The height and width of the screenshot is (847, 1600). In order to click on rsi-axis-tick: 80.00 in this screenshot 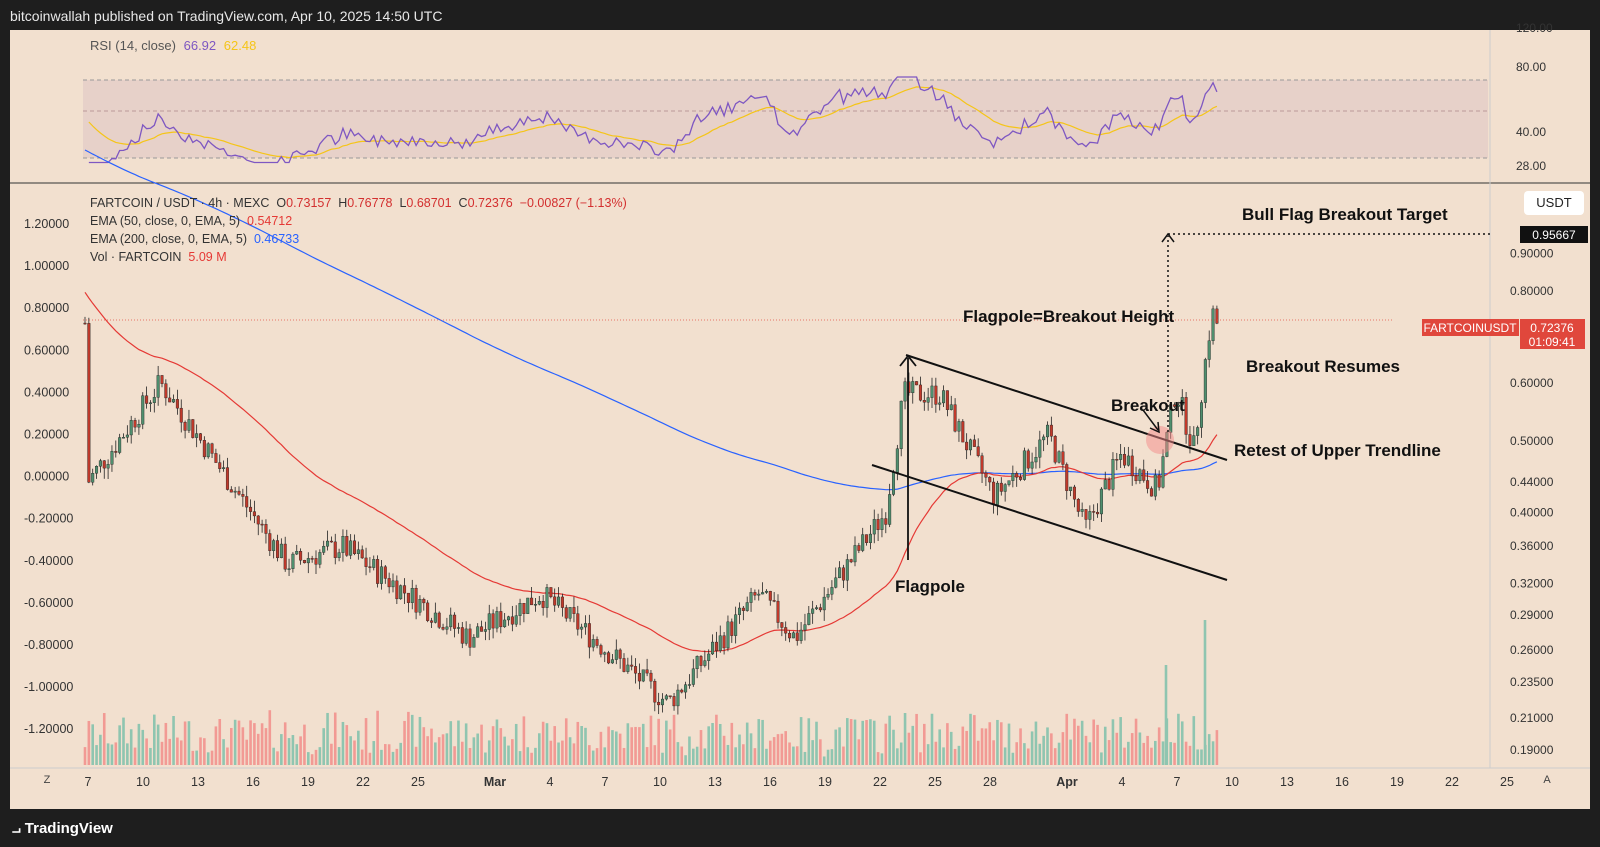, I will do `click(1531, 67)`.